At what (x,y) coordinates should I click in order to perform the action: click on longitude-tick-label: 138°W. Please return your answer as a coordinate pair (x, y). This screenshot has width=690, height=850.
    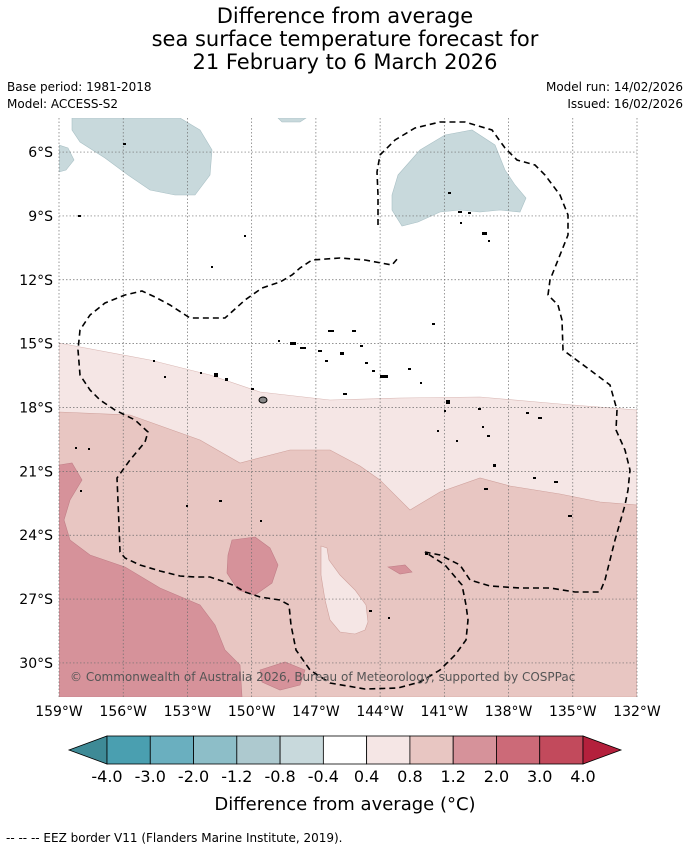
    Looking at the image, I should click on (509, 712).